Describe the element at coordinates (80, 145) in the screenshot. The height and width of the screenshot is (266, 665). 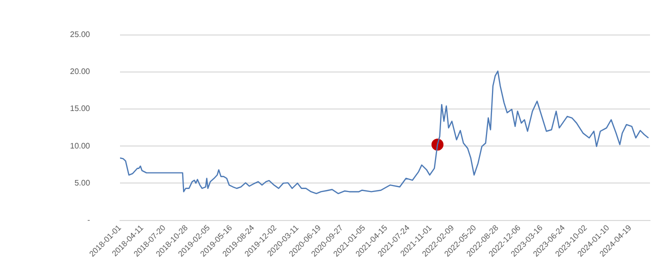
I see `y-tick-label: 10.00` at that location.